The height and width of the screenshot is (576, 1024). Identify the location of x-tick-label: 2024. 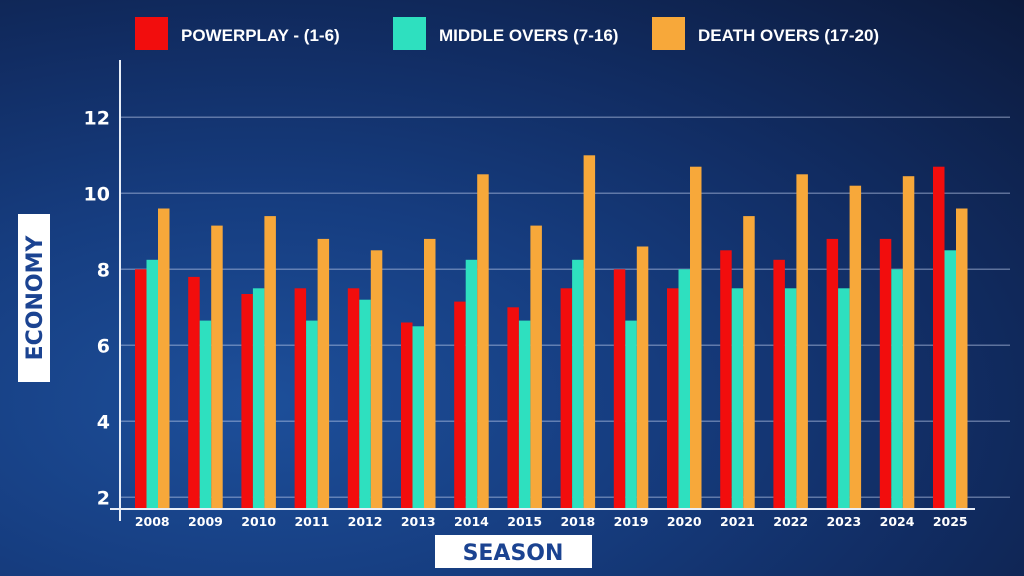
(897, 521).